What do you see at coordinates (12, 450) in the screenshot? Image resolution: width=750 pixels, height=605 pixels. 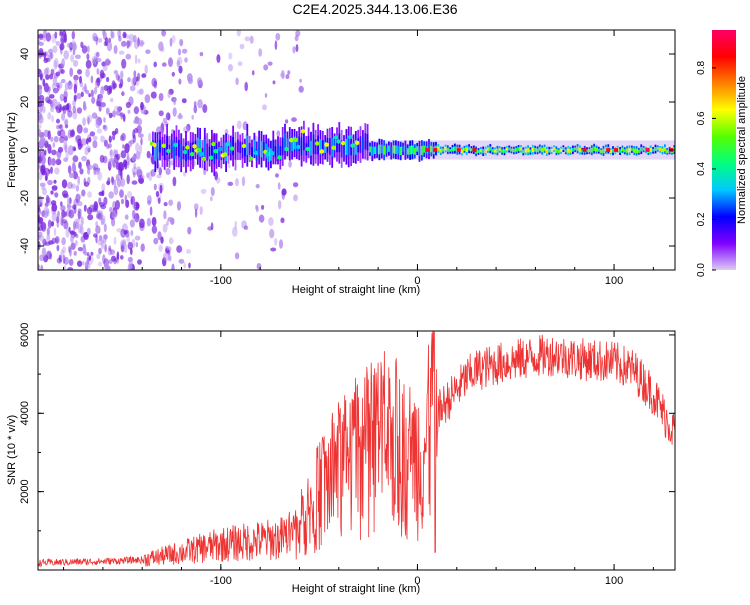 I see `snr-y-label: SNR (10 * v/v)` at bounding box center [12, 450].